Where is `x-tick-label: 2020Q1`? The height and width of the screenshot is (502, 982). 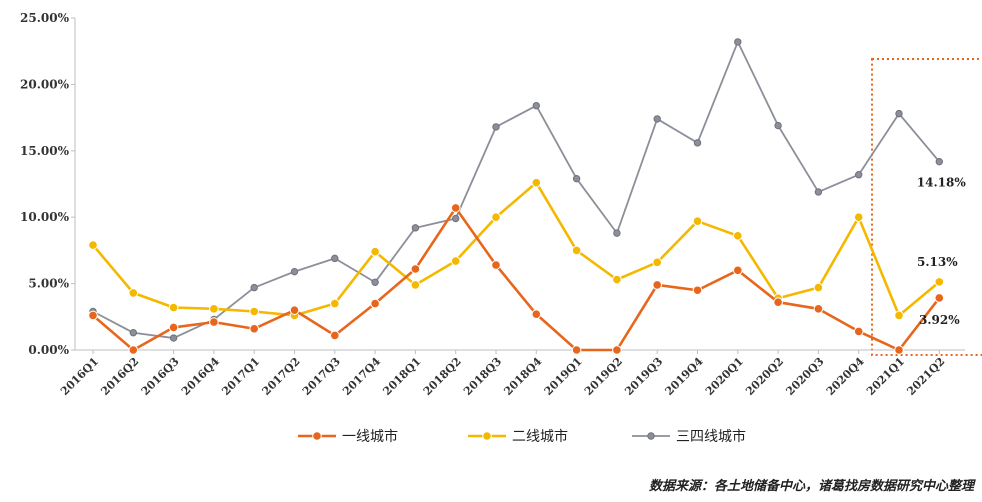 x-tick-label: 2020Q1 is located at coordinates (724, 376).